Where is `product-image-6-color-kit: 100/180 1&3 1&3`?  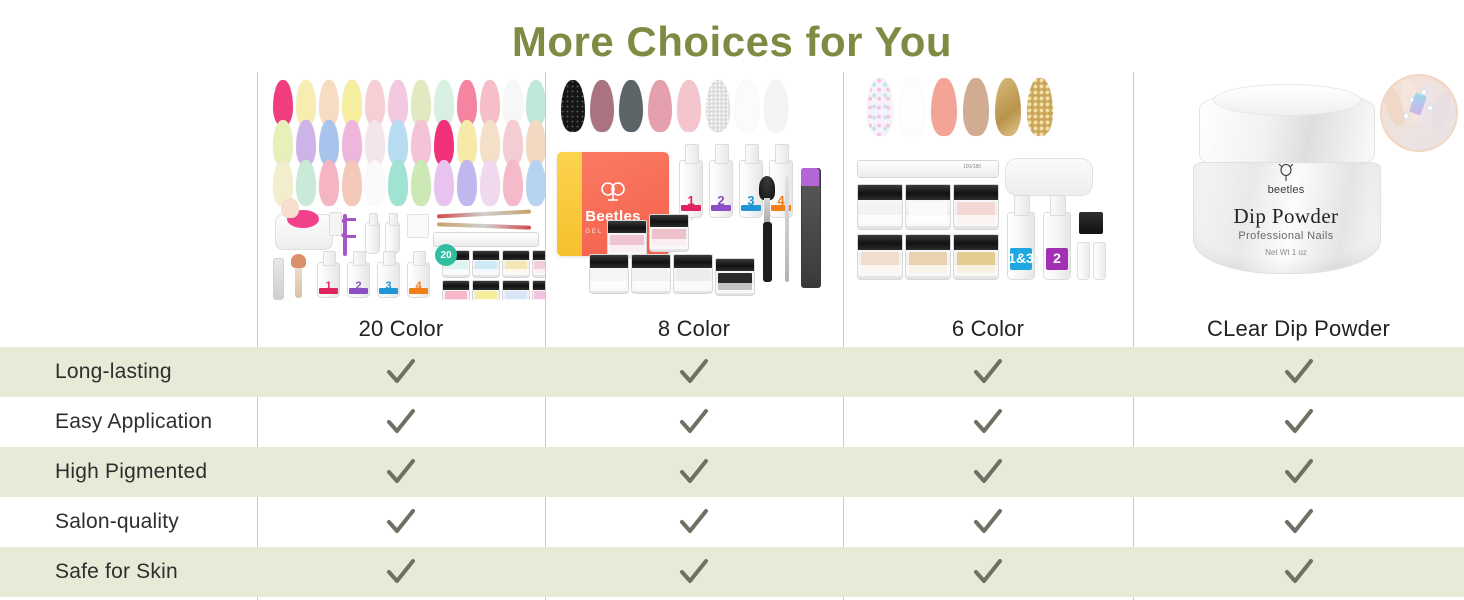 product-image-6-color-kit: 100/180 1&3 1&3 is located at coordinates (988, 186).